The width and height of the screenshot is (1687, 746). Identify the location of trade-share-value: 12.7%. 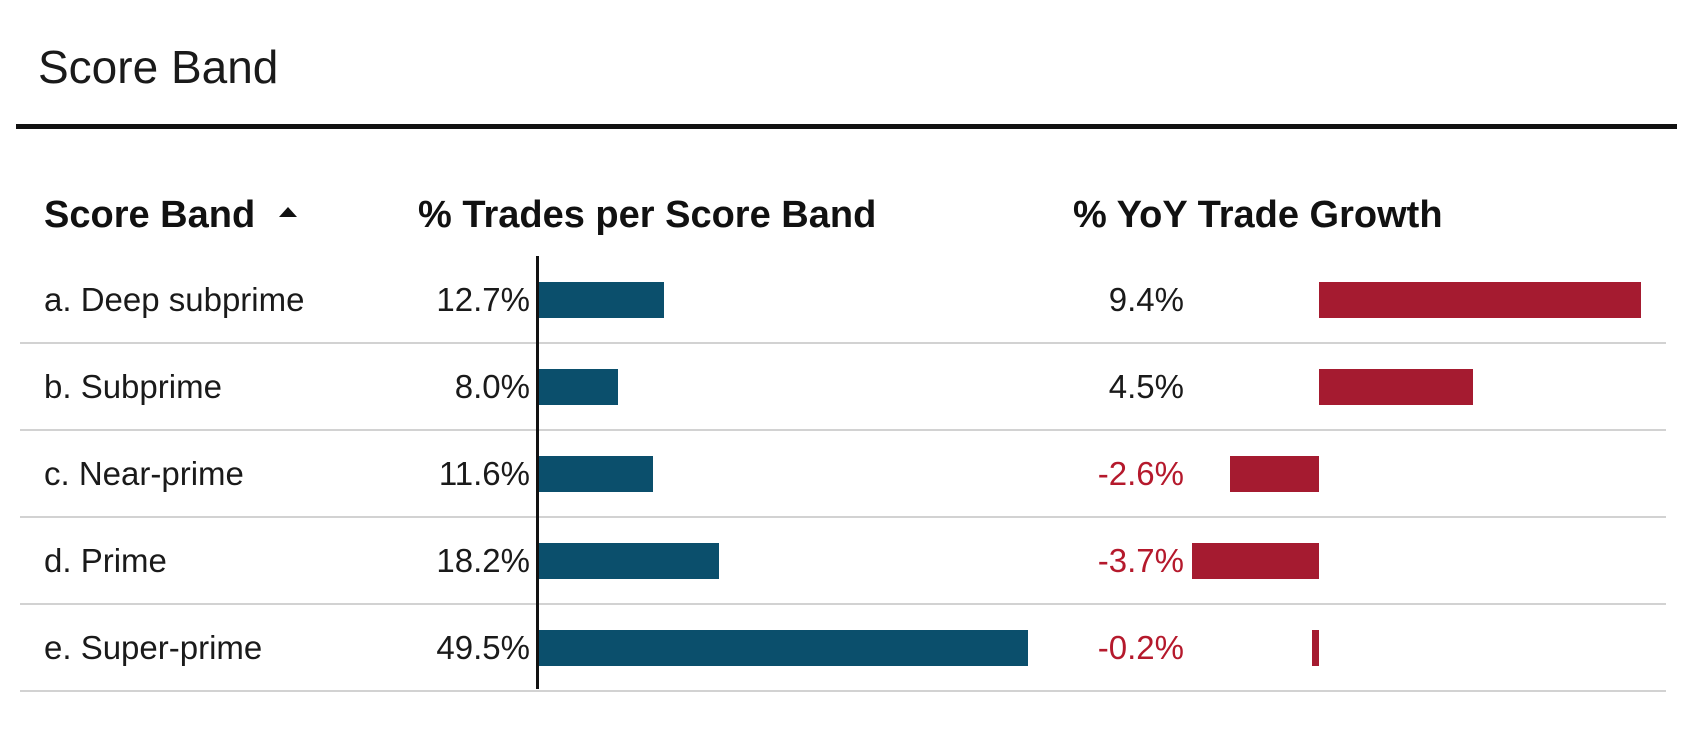
(483, 299).